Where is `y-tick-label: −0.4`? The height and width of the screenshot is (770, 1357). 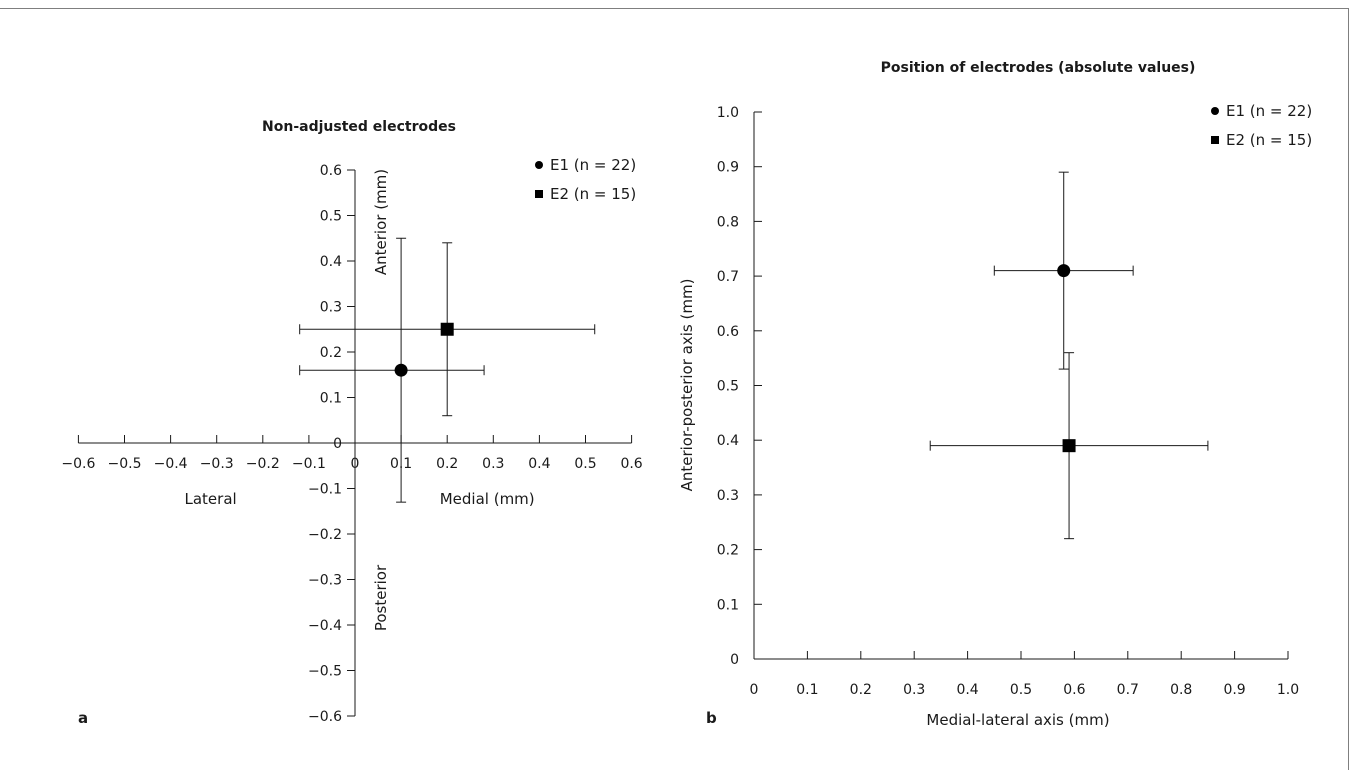
y-tick-label: −0.4 is located at coordinates (325, 626).